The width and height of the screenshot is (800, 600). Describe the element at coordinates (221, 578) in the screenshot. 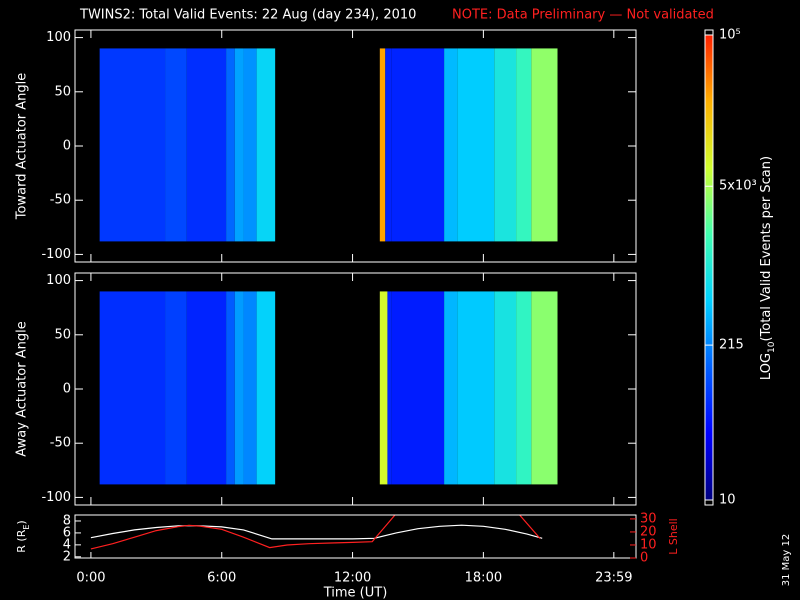

I see `x-tick-label: 6:00` at that location.